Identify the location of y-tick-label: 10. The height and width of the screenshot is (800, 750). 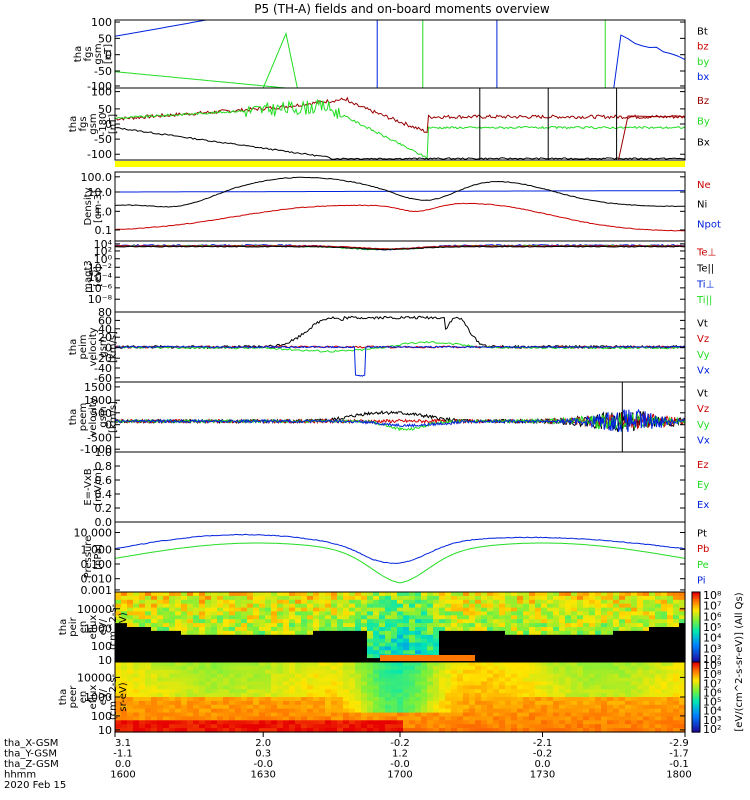
(105, 660).